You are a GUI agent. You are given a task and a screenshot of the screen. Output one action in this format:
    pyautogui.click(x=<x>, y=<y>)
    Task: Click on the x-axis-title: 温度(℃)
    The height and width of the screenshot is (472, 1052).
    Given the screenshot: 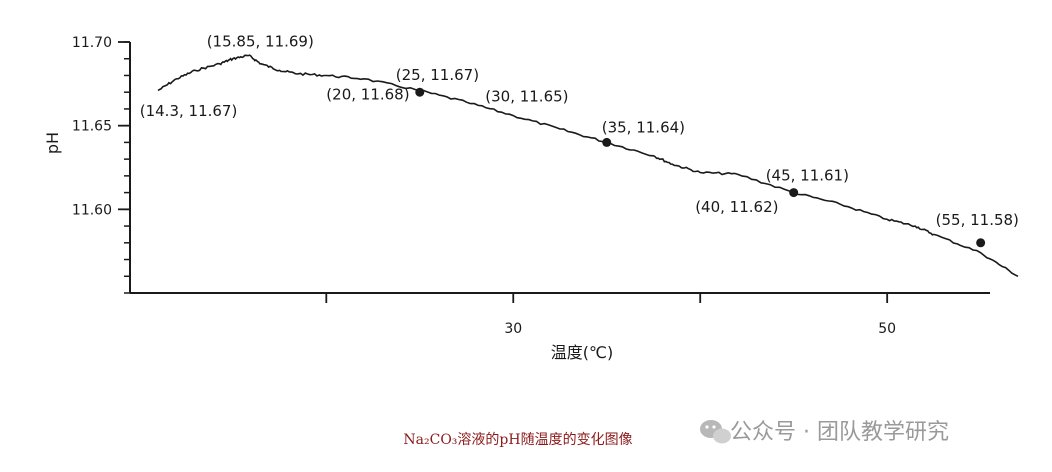 What is the action you would take?
    pyautogui.click(x=582, y=352)
    